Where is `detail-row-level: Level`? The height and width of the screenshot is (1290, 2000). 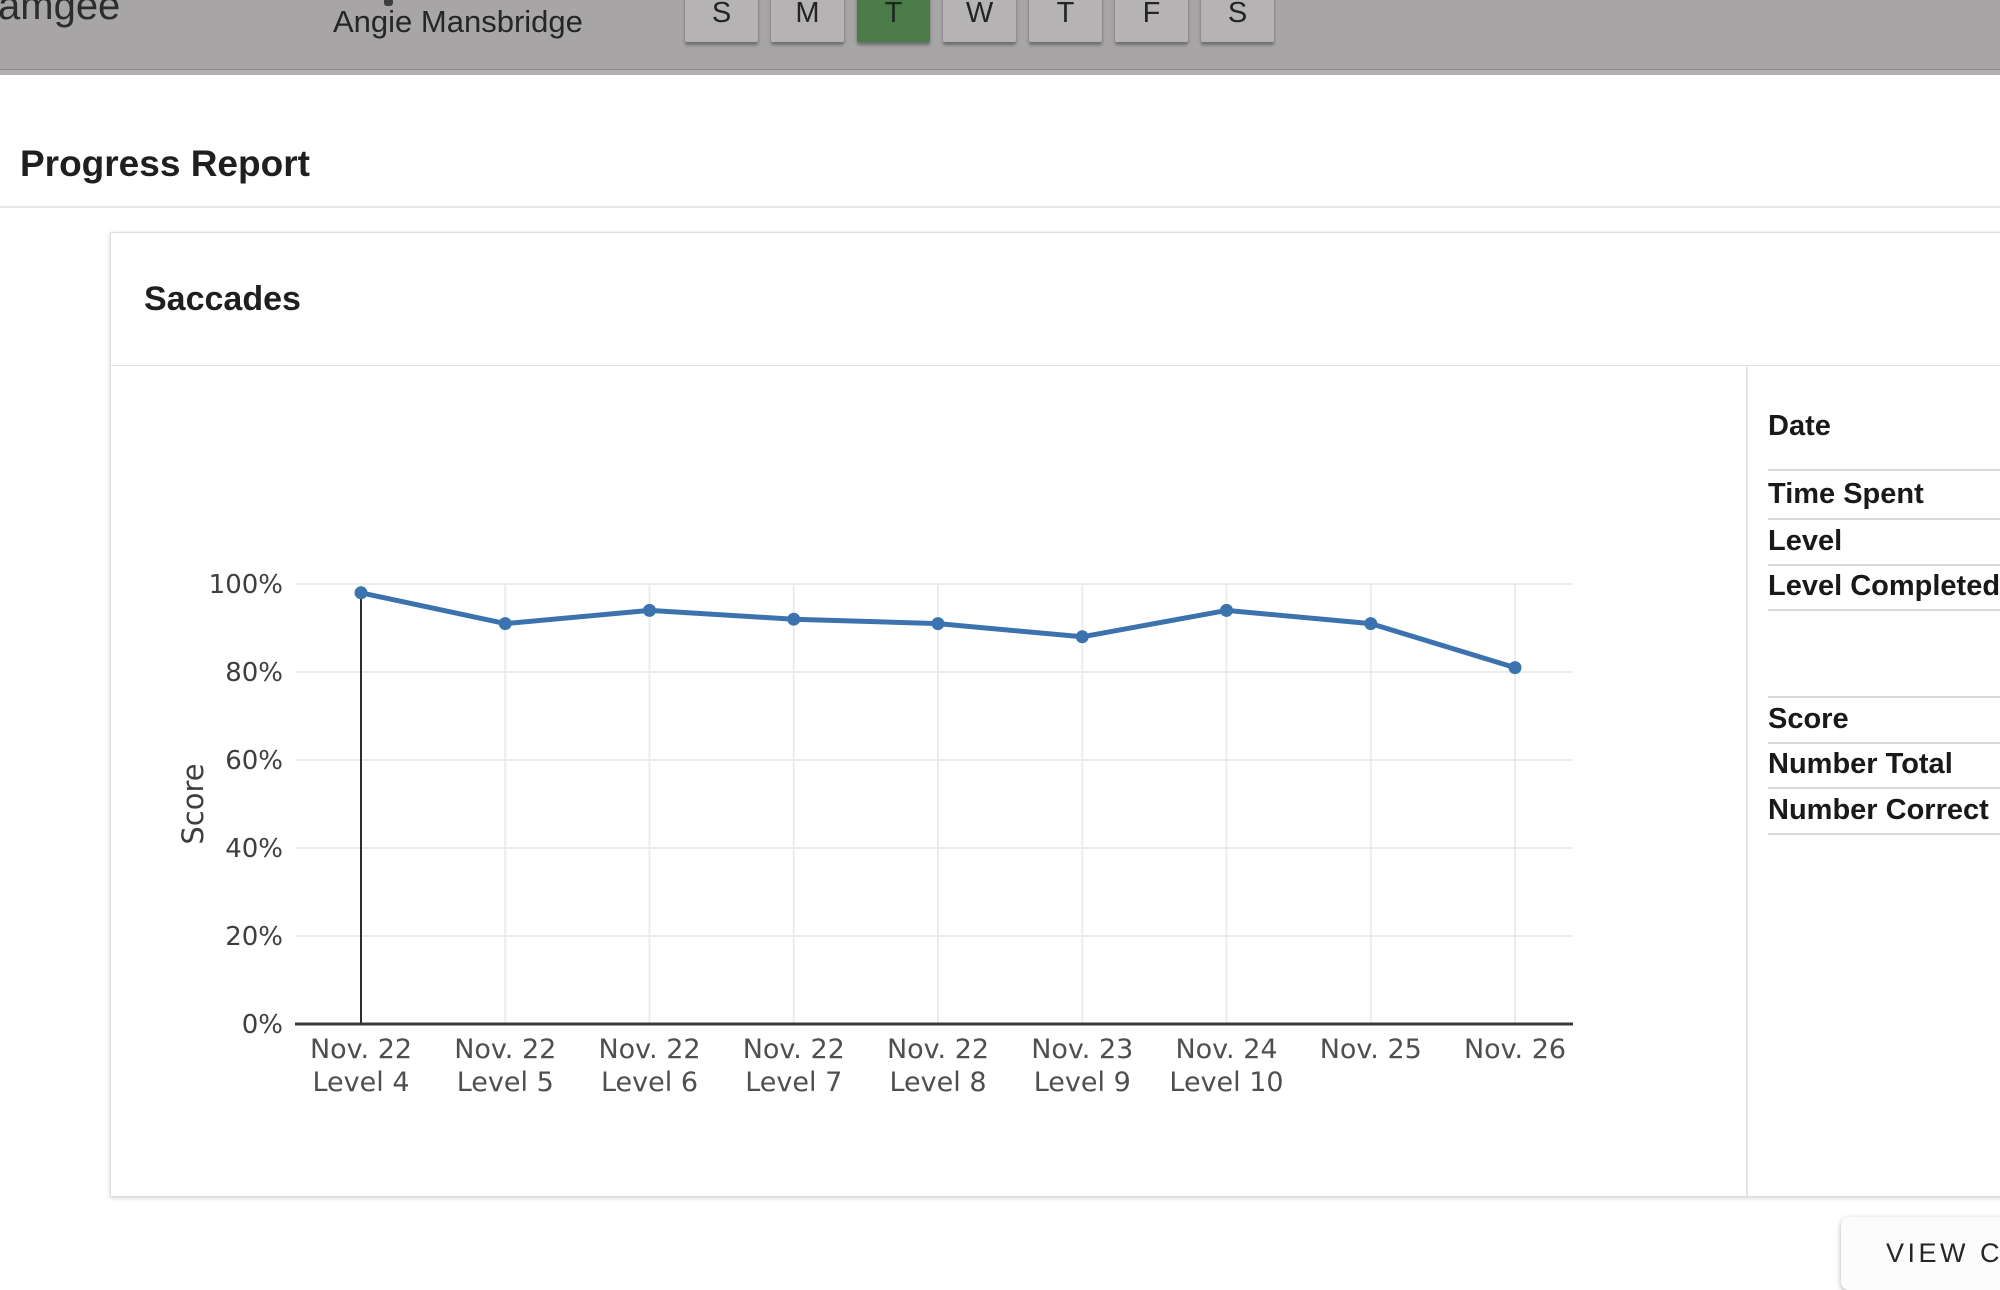 detail-row-level: Level is located at coordinates (1884, 542).